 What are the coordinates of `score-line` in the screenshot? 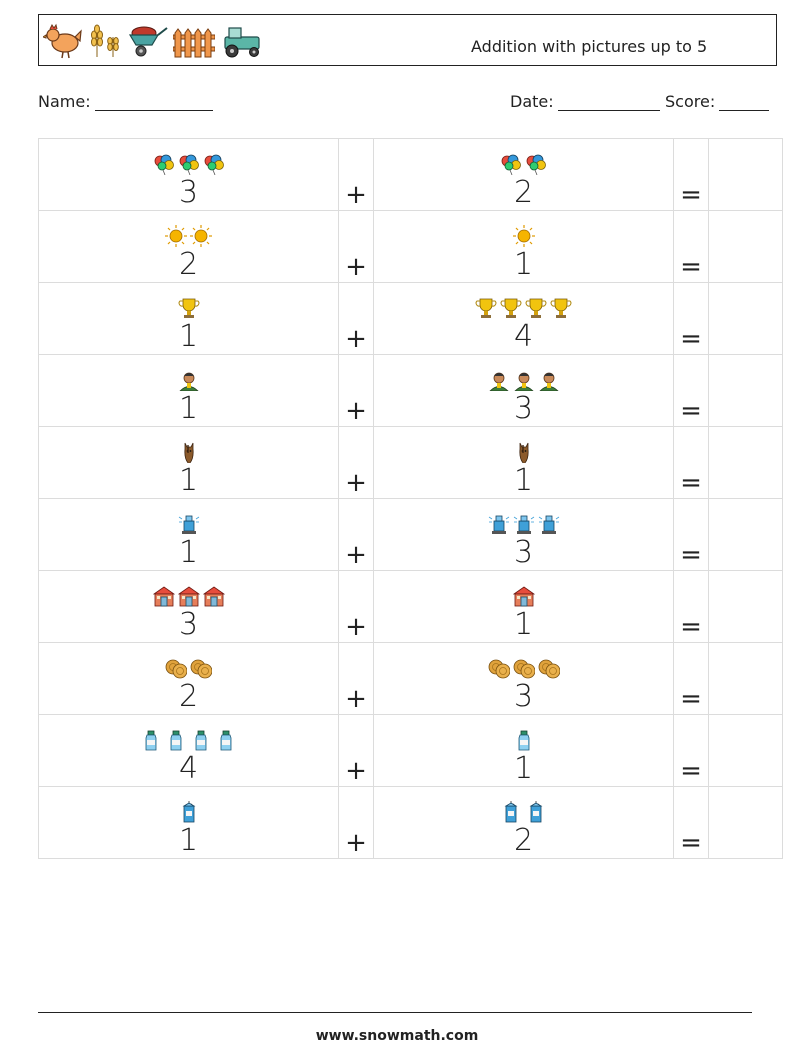 It's located at (744, 102).